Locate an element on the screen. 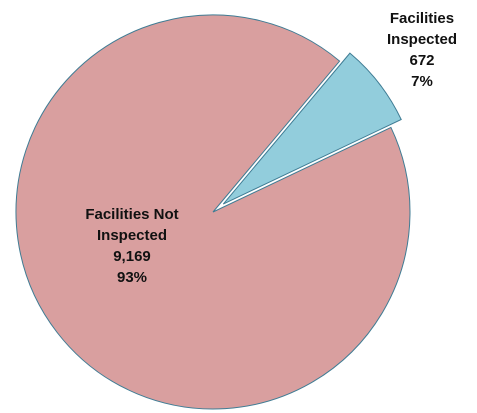  percent-label: 93% is located at coordinates (132, 277).